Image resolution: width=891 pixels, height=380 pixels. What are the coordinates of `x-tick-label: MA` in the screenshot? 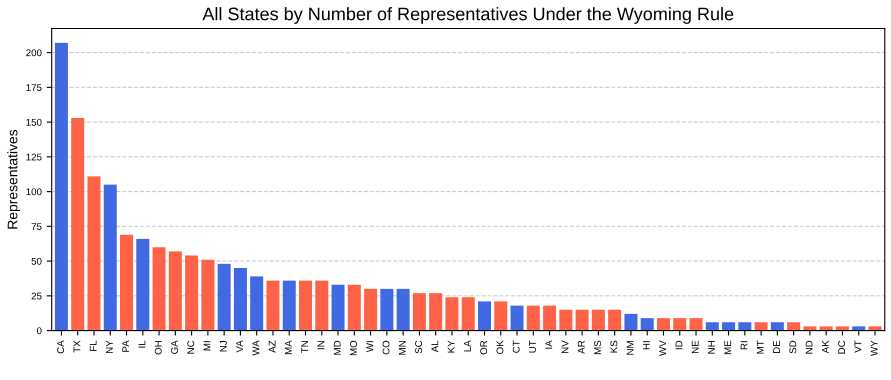 It's located at (288, 347).